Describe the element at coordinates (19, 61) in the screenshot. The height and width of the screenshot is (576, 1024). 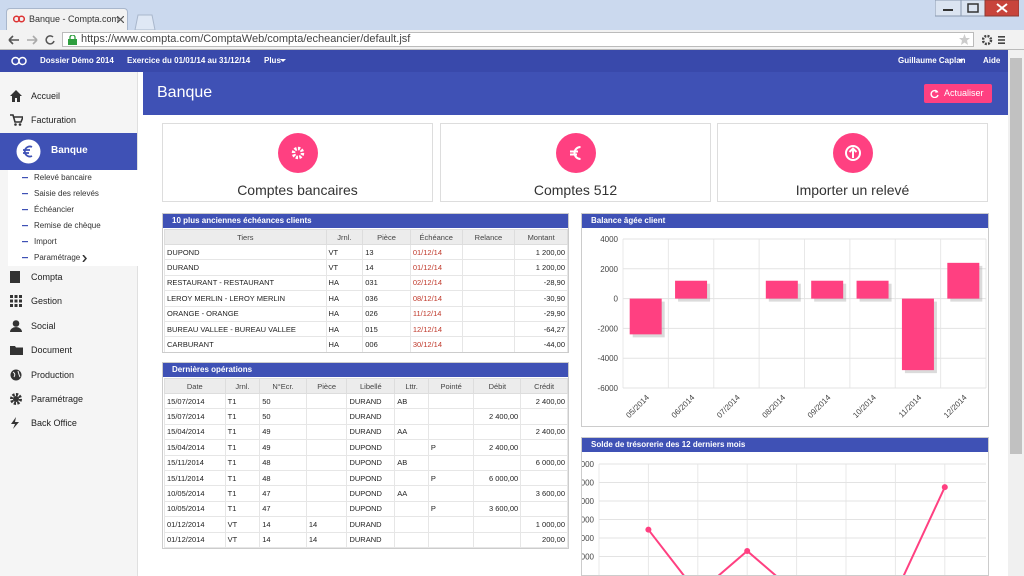
I see `app-logo` at that location.